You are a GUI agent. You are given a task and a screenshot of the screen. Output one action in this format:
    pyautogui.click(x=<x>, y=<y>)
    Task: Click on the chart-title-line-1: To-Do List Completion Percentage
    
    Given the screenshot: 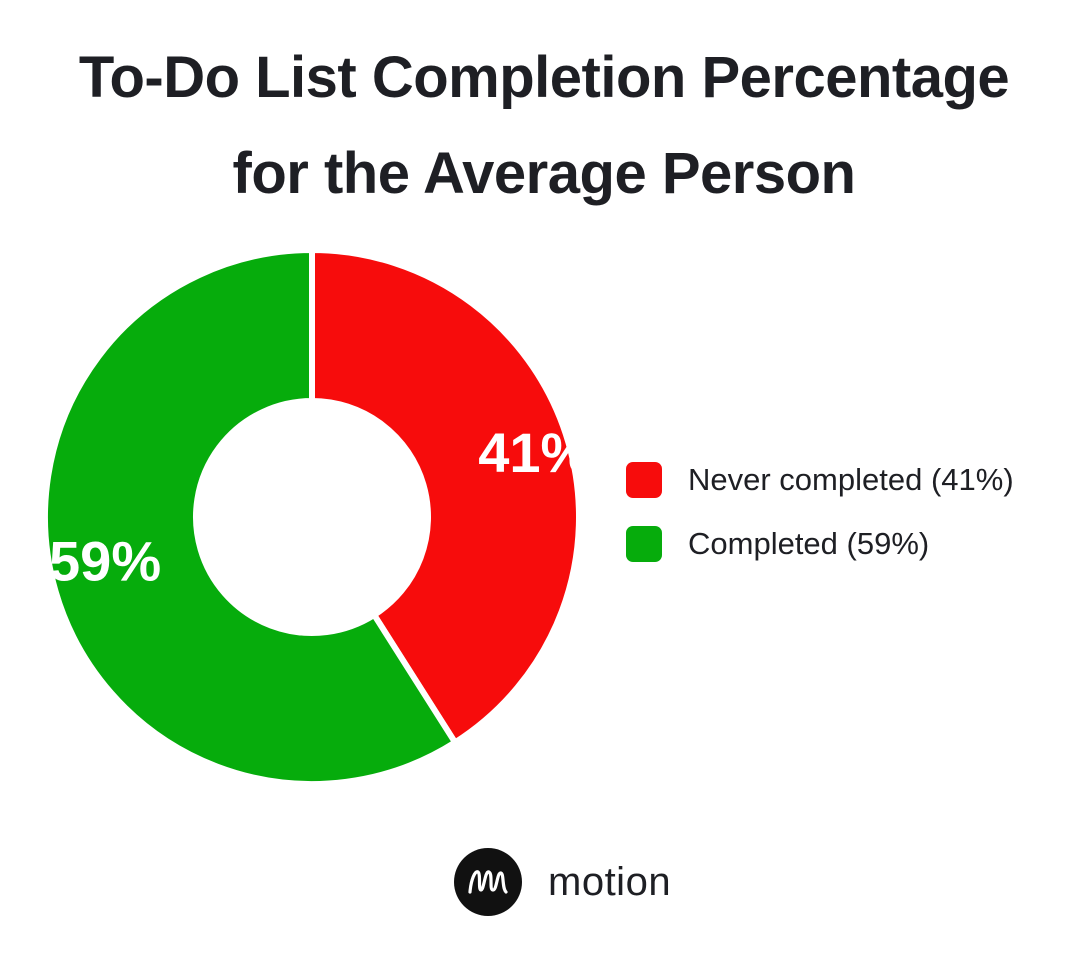 What is the action you would take?
    pyautogui.click(x=544, y=77)
    